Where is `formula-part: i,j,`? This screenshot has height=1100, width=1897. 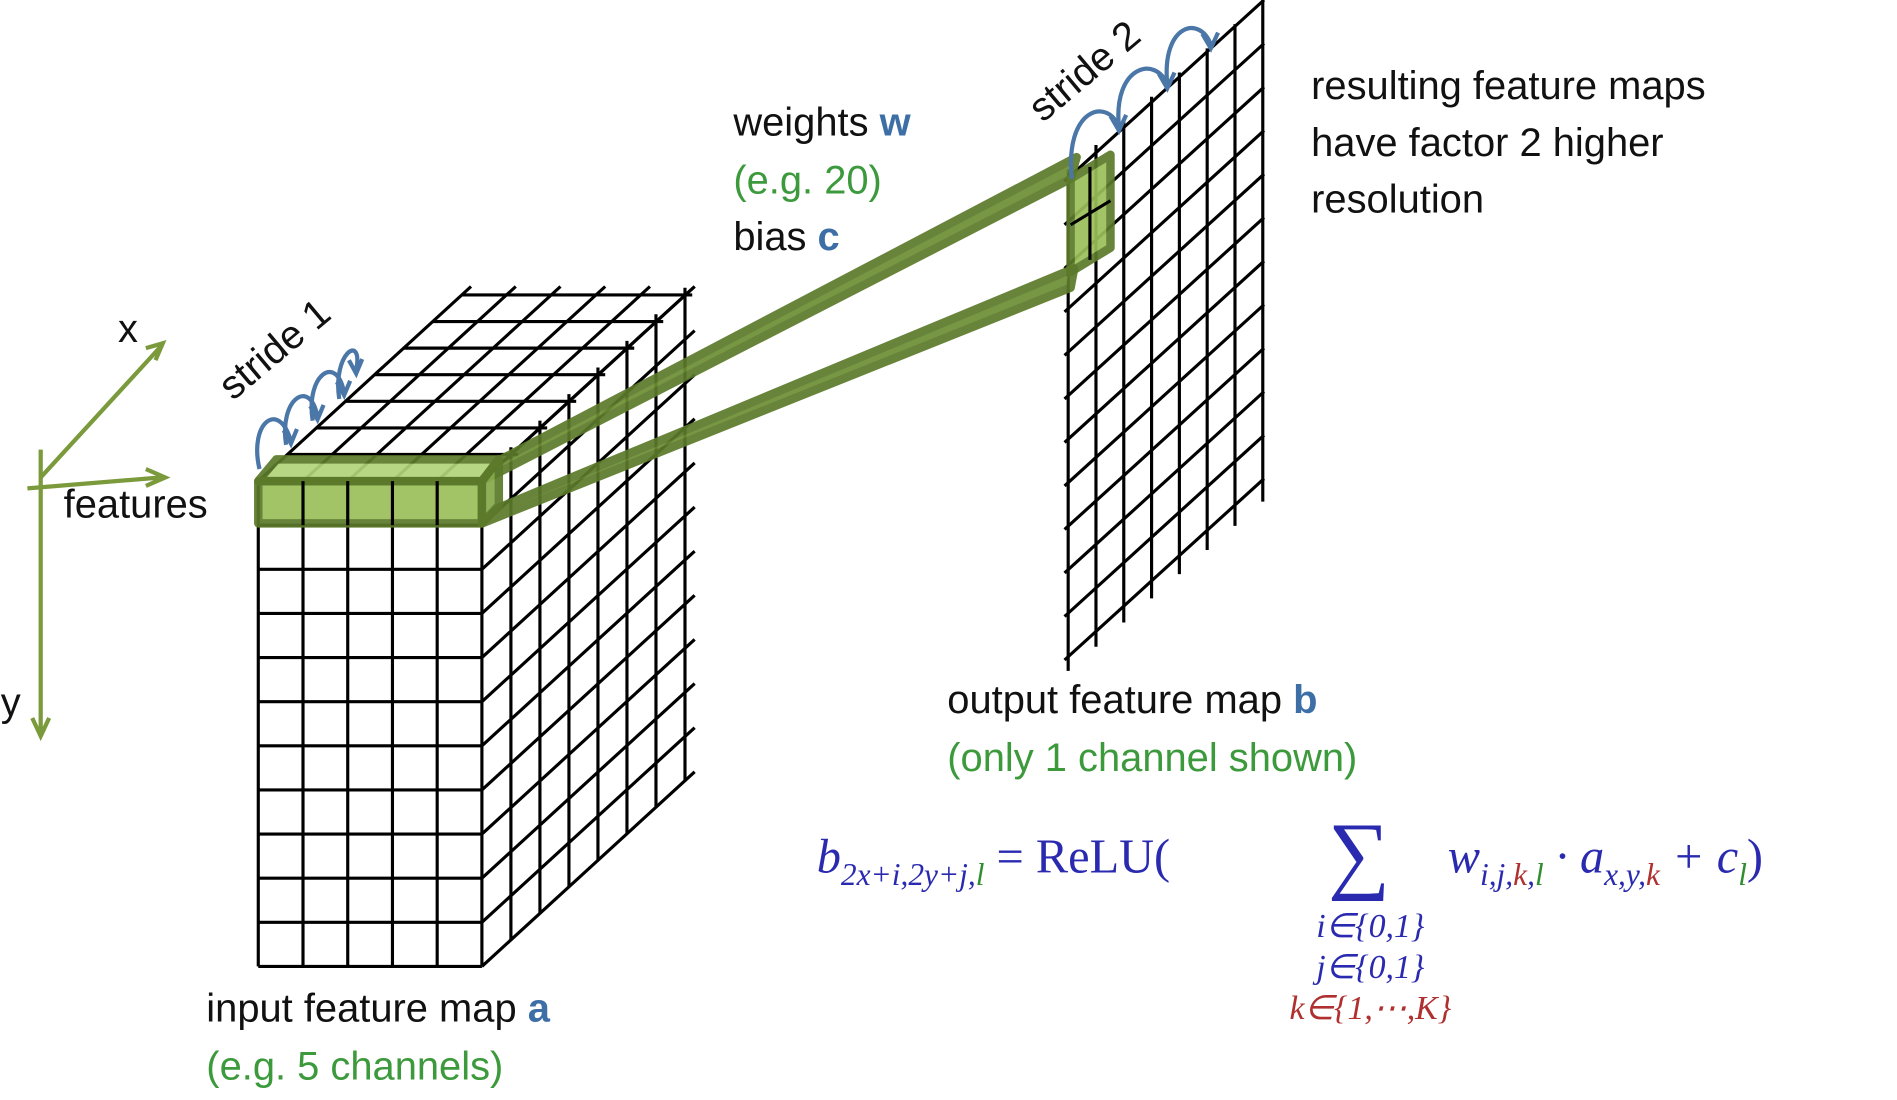 formula-part: i,j, is located at coordinates (1496, 874).